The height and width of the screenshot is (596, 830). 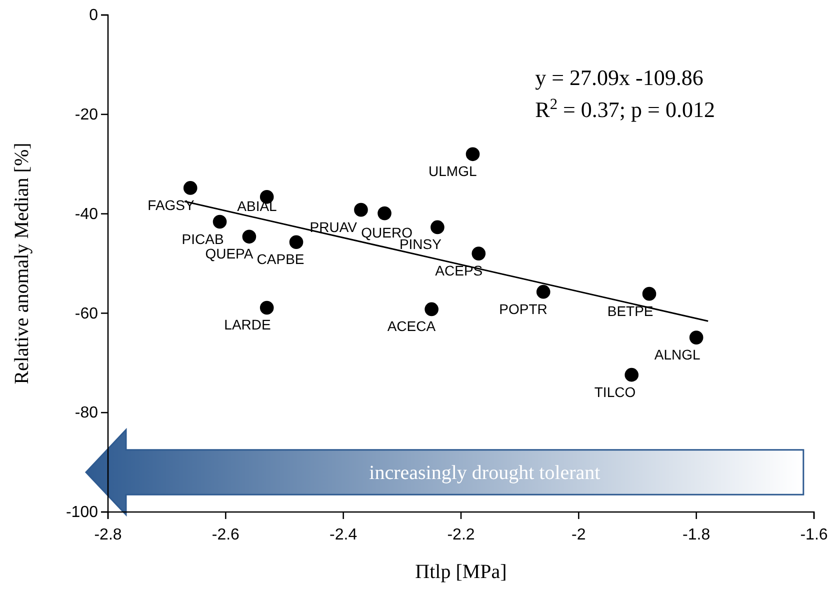 What do you see at coordinates (677, 354) in the screenshot?
I see `annotation: ALNGL` at bounding box center [677, 354].